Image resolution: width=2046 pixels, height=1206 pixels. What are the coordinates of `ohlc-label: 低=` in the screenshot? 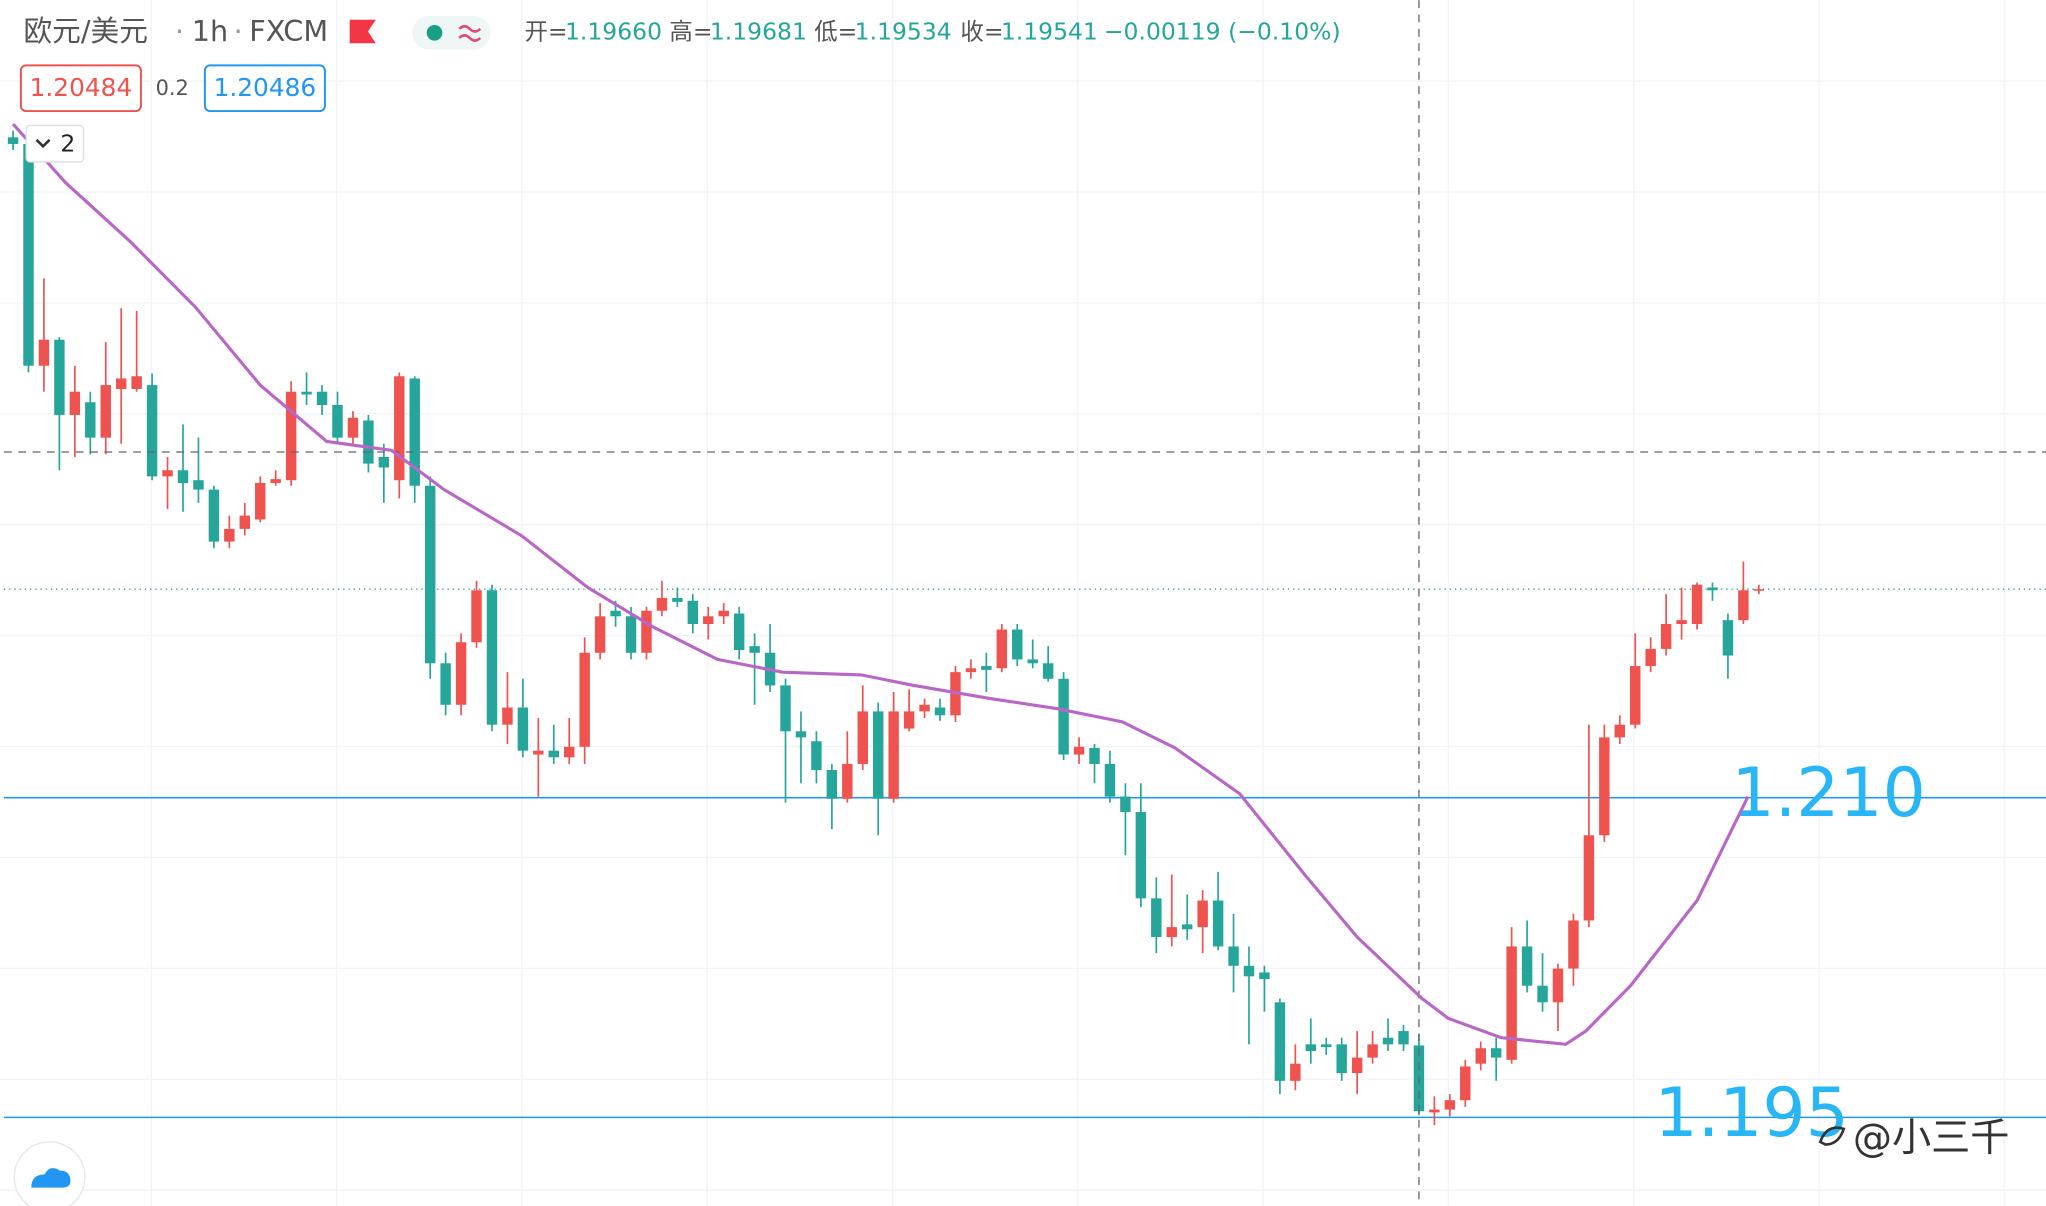 It's located at (835, 31).